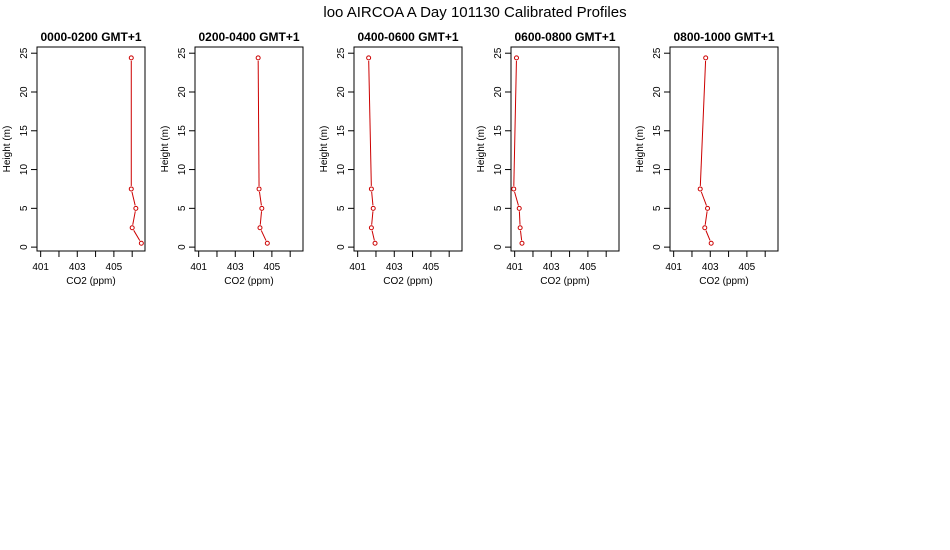  Describe the element at coordinates (564, 37) in the screenshot. I see `panel-title: 0600-0800 GMT+1` at that location.